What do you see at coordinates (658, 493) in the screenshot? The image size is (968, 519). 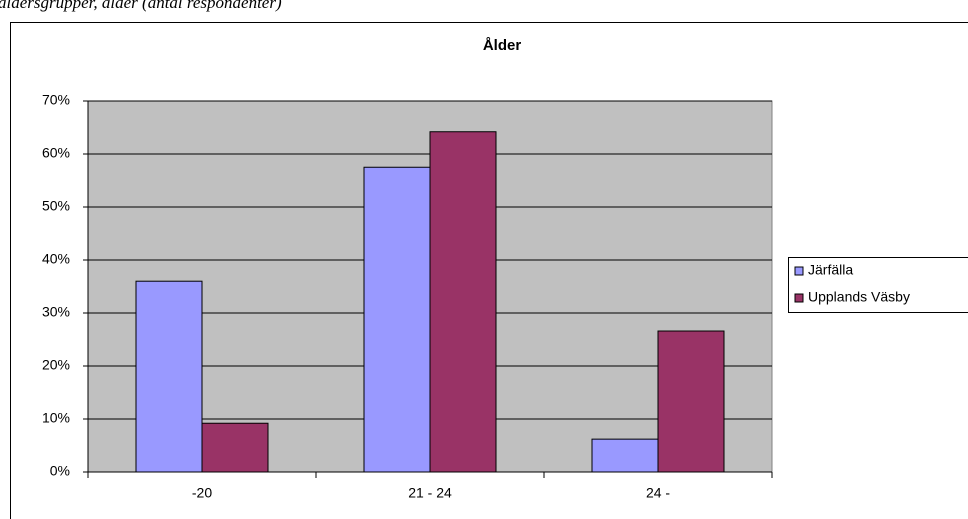 I see `x-tick-label: 24 -` at bounding box center [658, 493].